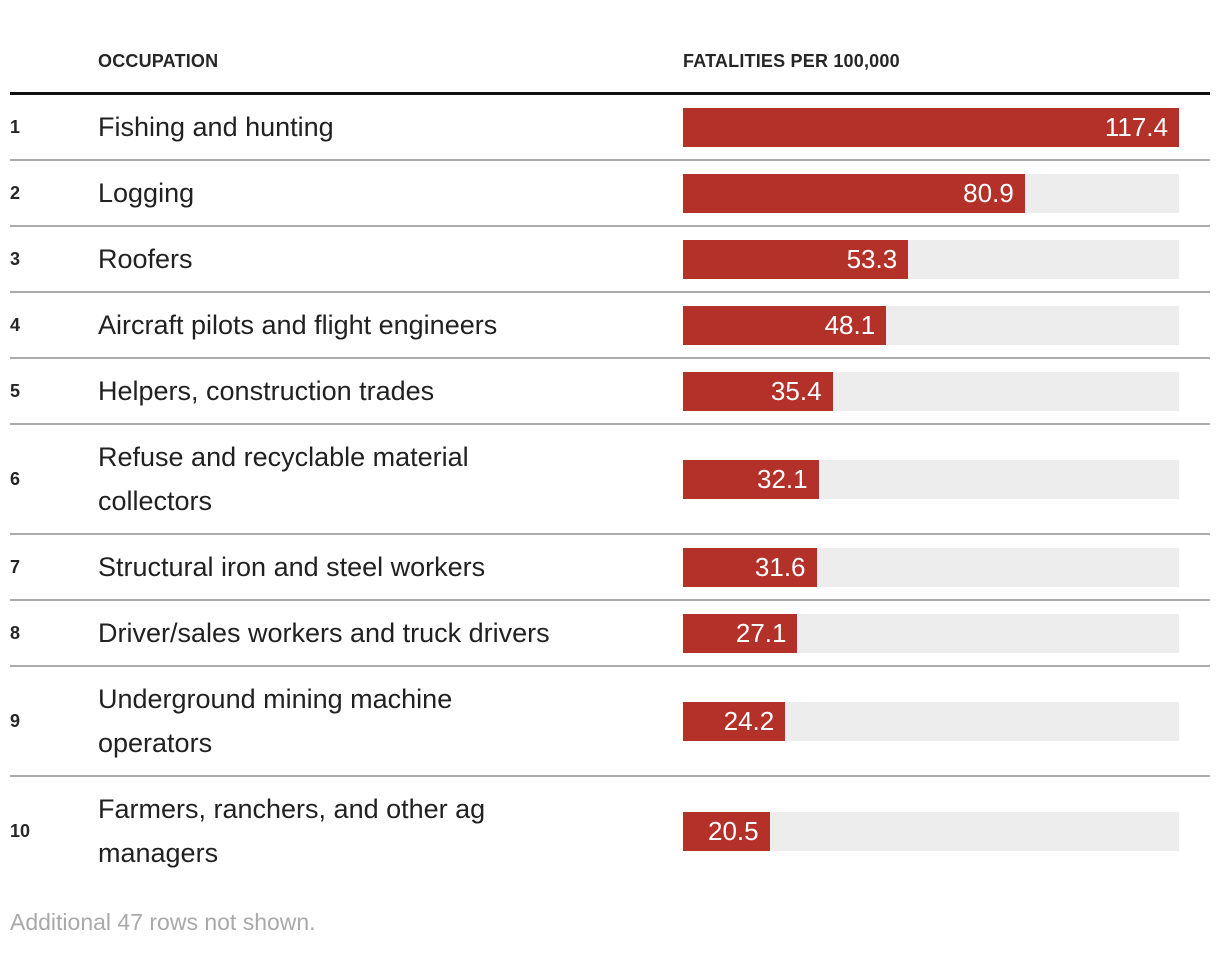 The height and width of the screenshot is (954, 1220). What do you see at coordinates (758, 391) in the screenshot?
I see `bar-fill: 35.4` at bounding box center [758, 391].